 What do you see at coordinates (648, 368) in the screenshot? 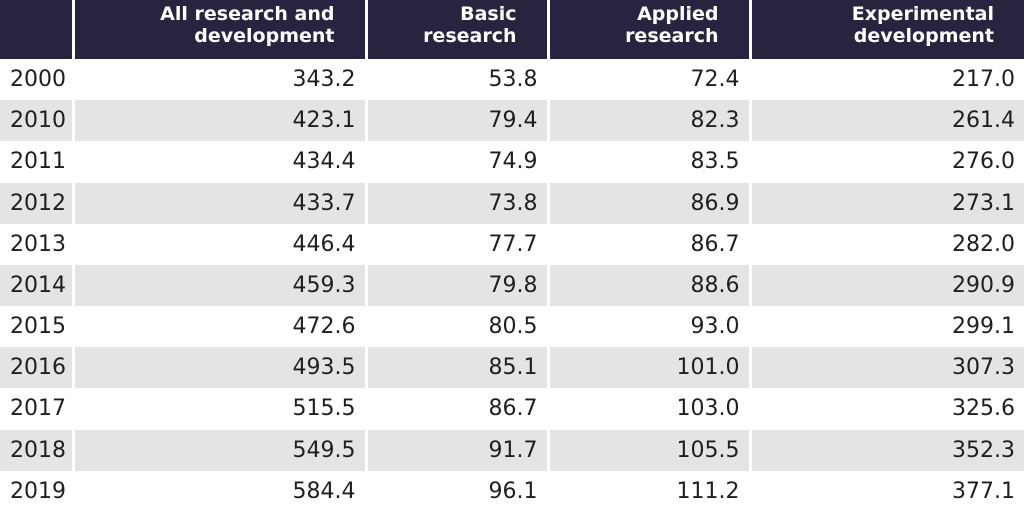
I see `value-cell: 101.0` at bounding box center [648, 368].